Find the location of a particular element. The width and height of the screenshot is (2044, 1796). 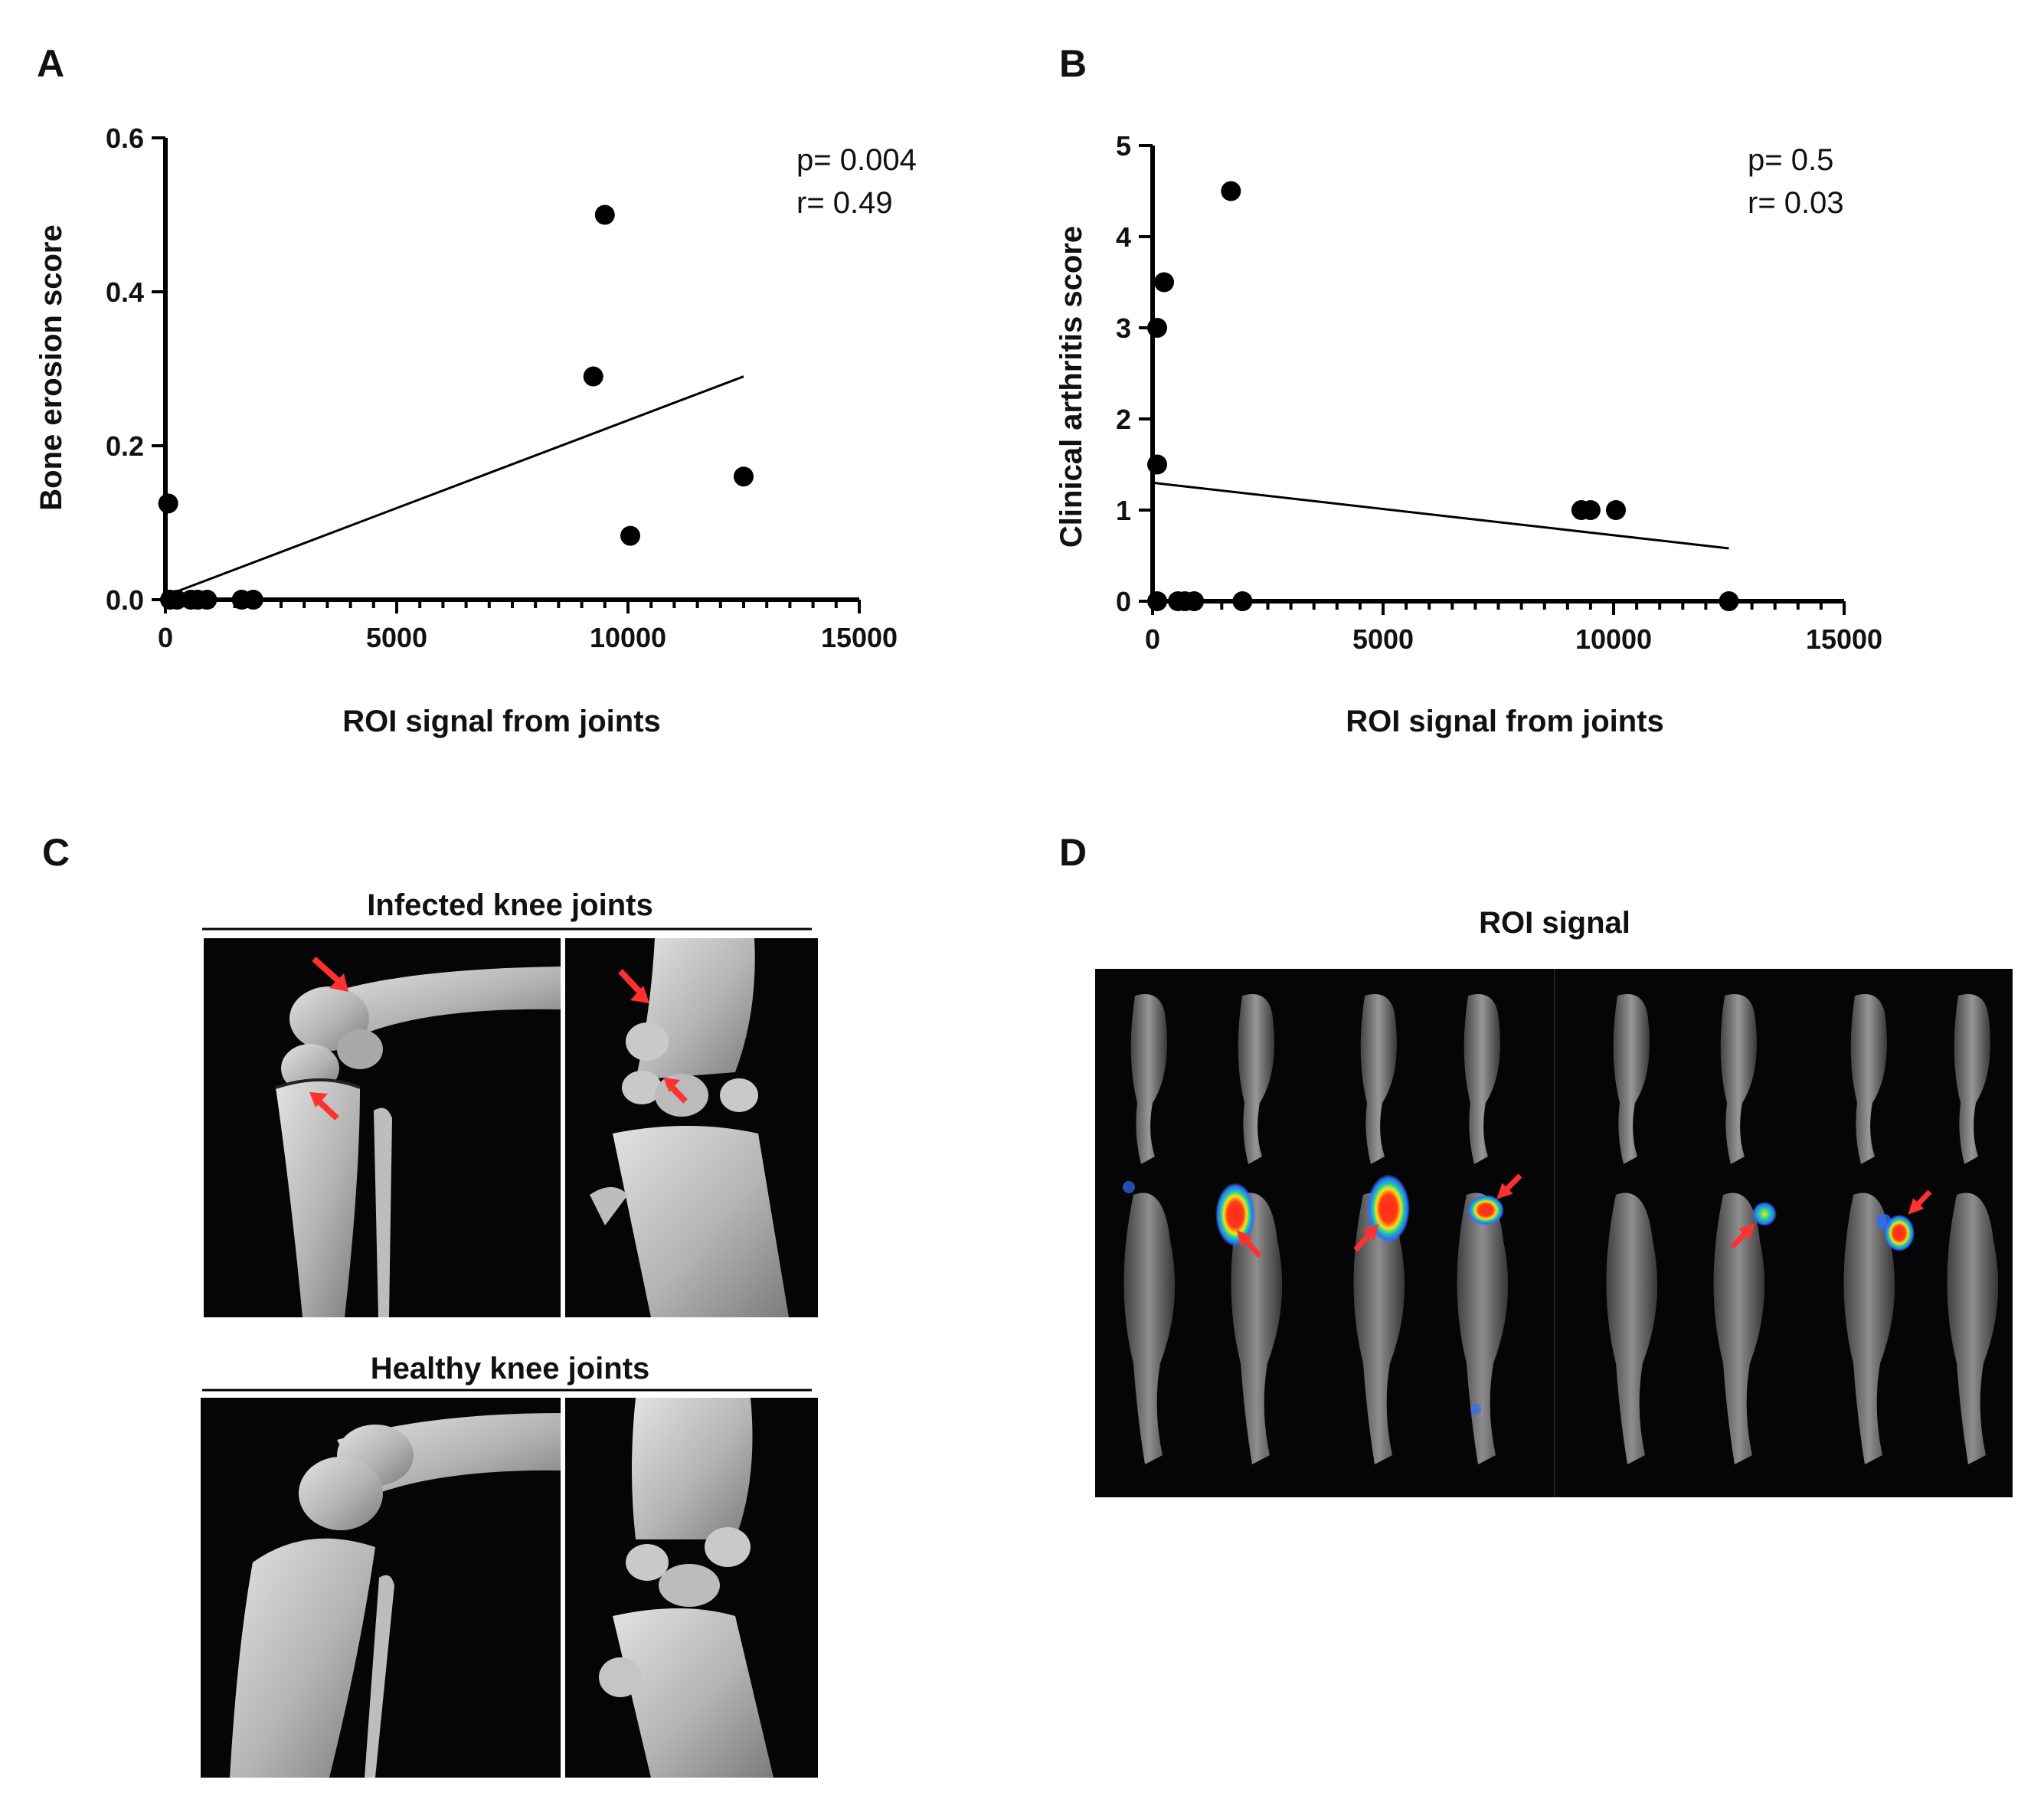

limb-silhouettes is located at coordinates (1561, 1229).